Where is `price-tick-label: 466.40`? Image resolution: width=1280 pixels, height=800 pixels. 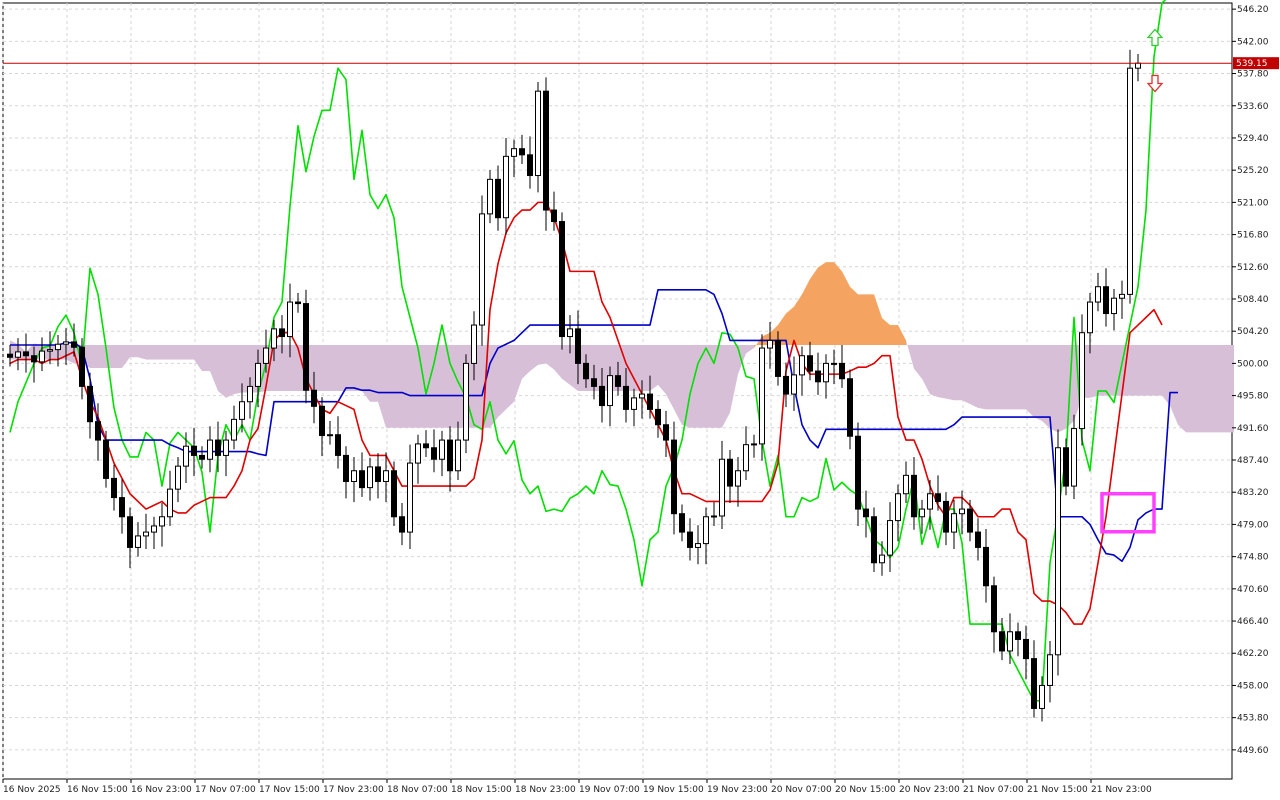 price-tick-label: 466.40 is located at coordinates (1253, 622).